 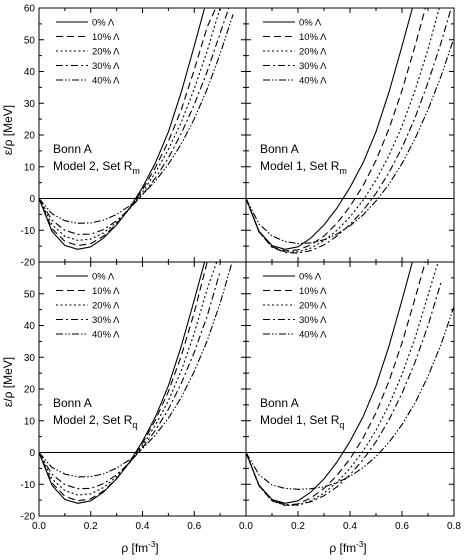 What do you see at coordinates (8, 130) in the screenshot?
I see `y-axis-label-top: ε/ρ [MeV]` at bounding box center [8, 130].